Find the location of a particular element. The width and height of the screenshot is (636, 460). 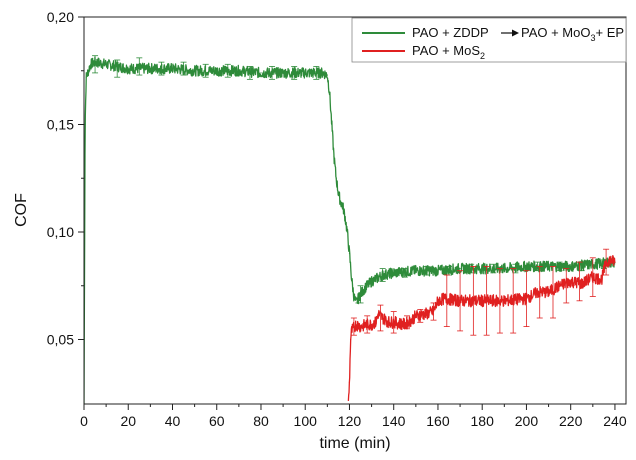

x-axis-ticks: 0 20 40 60 80 100 120 140 160 180 200 220 240 is located at coordinates (353, 416).